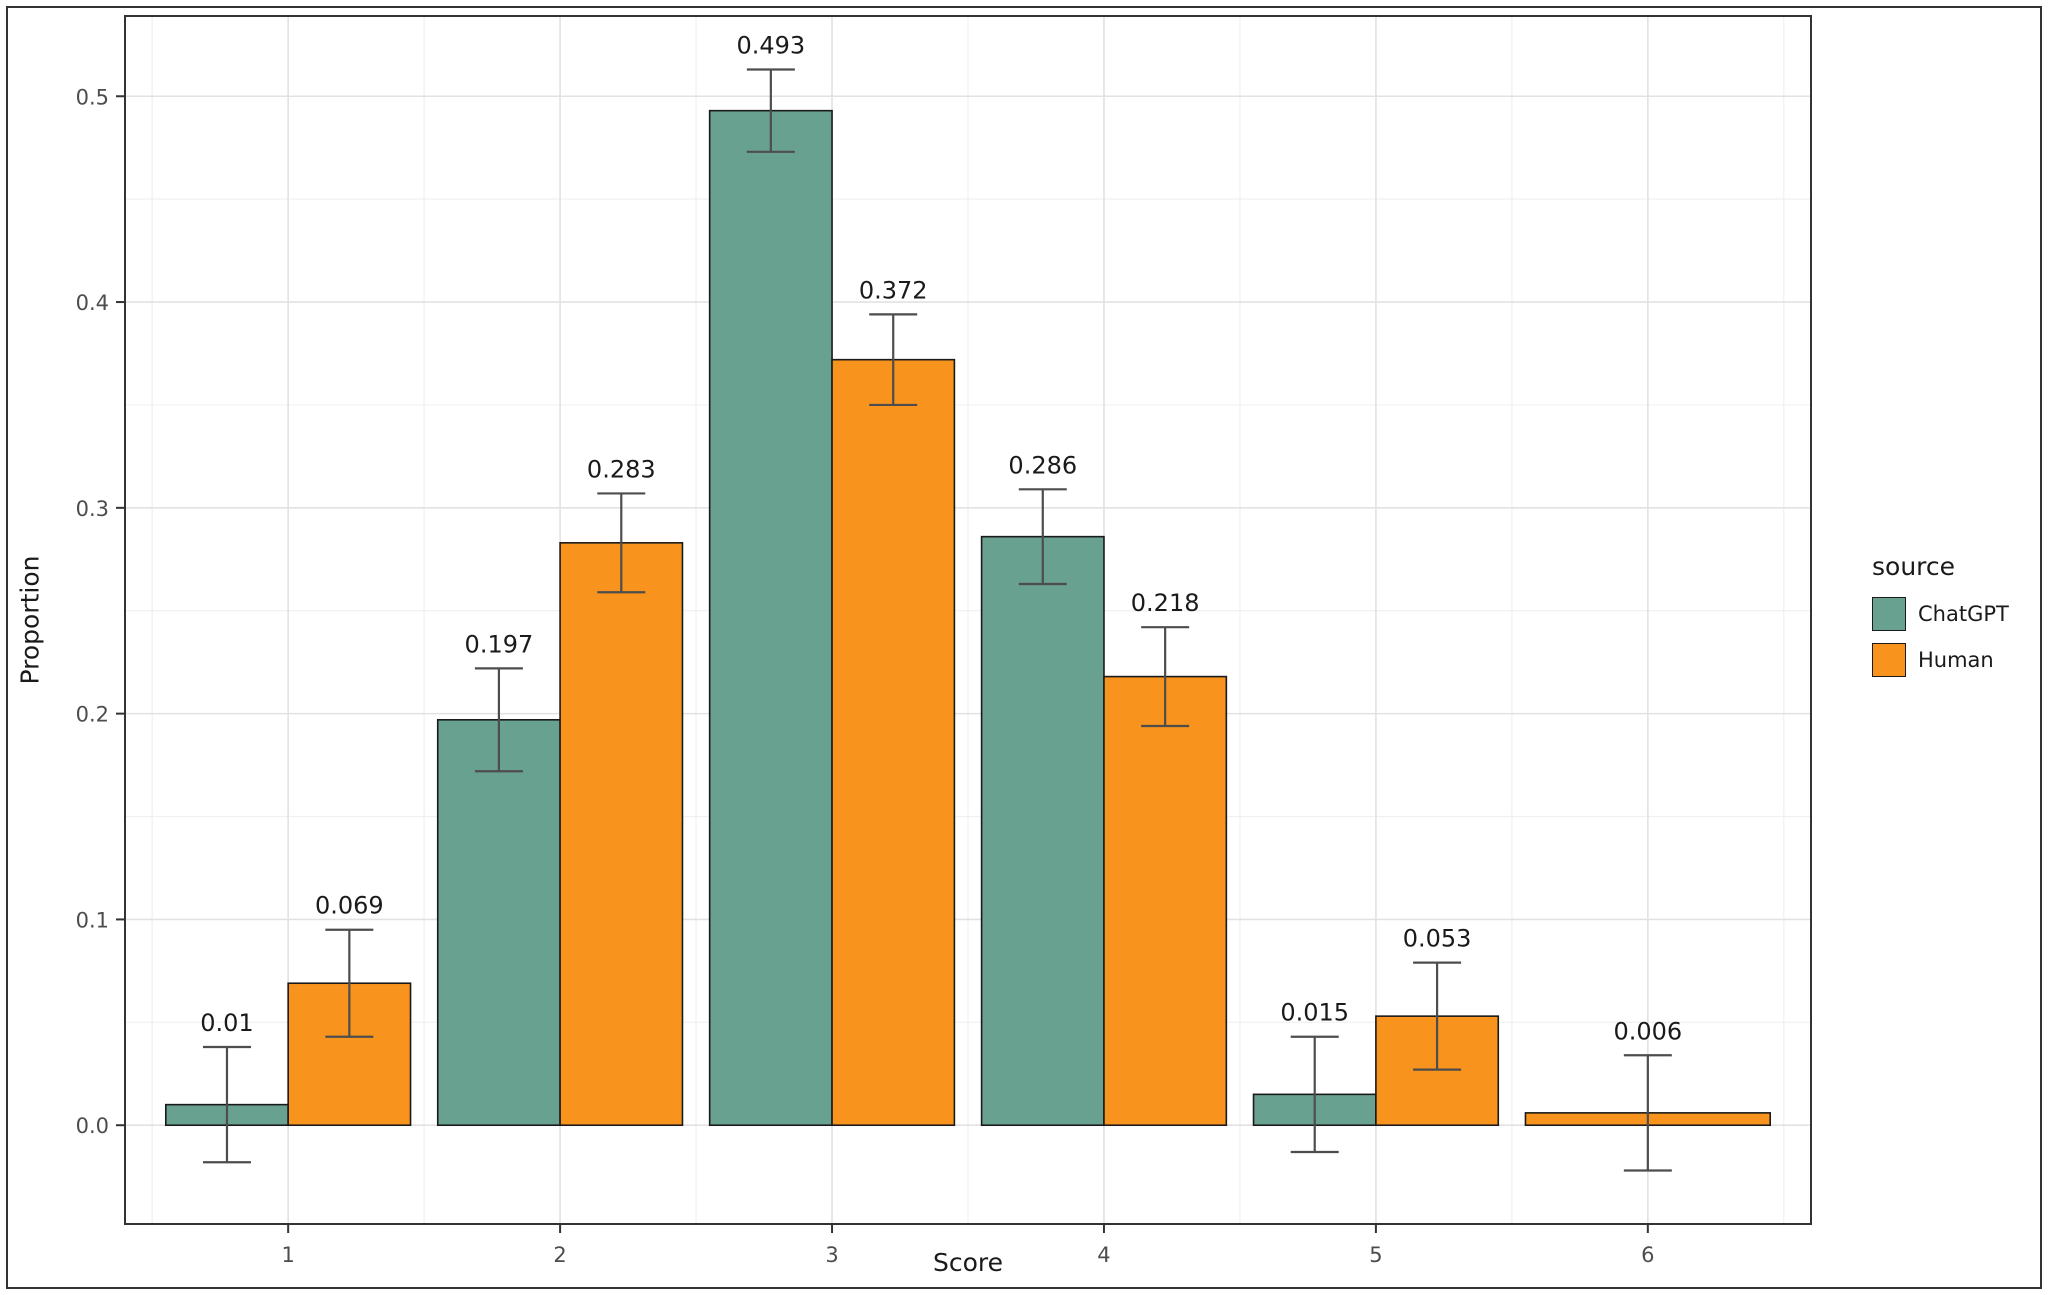  I want to click on legend: source ChatGPT Human, so click(1940, 620).